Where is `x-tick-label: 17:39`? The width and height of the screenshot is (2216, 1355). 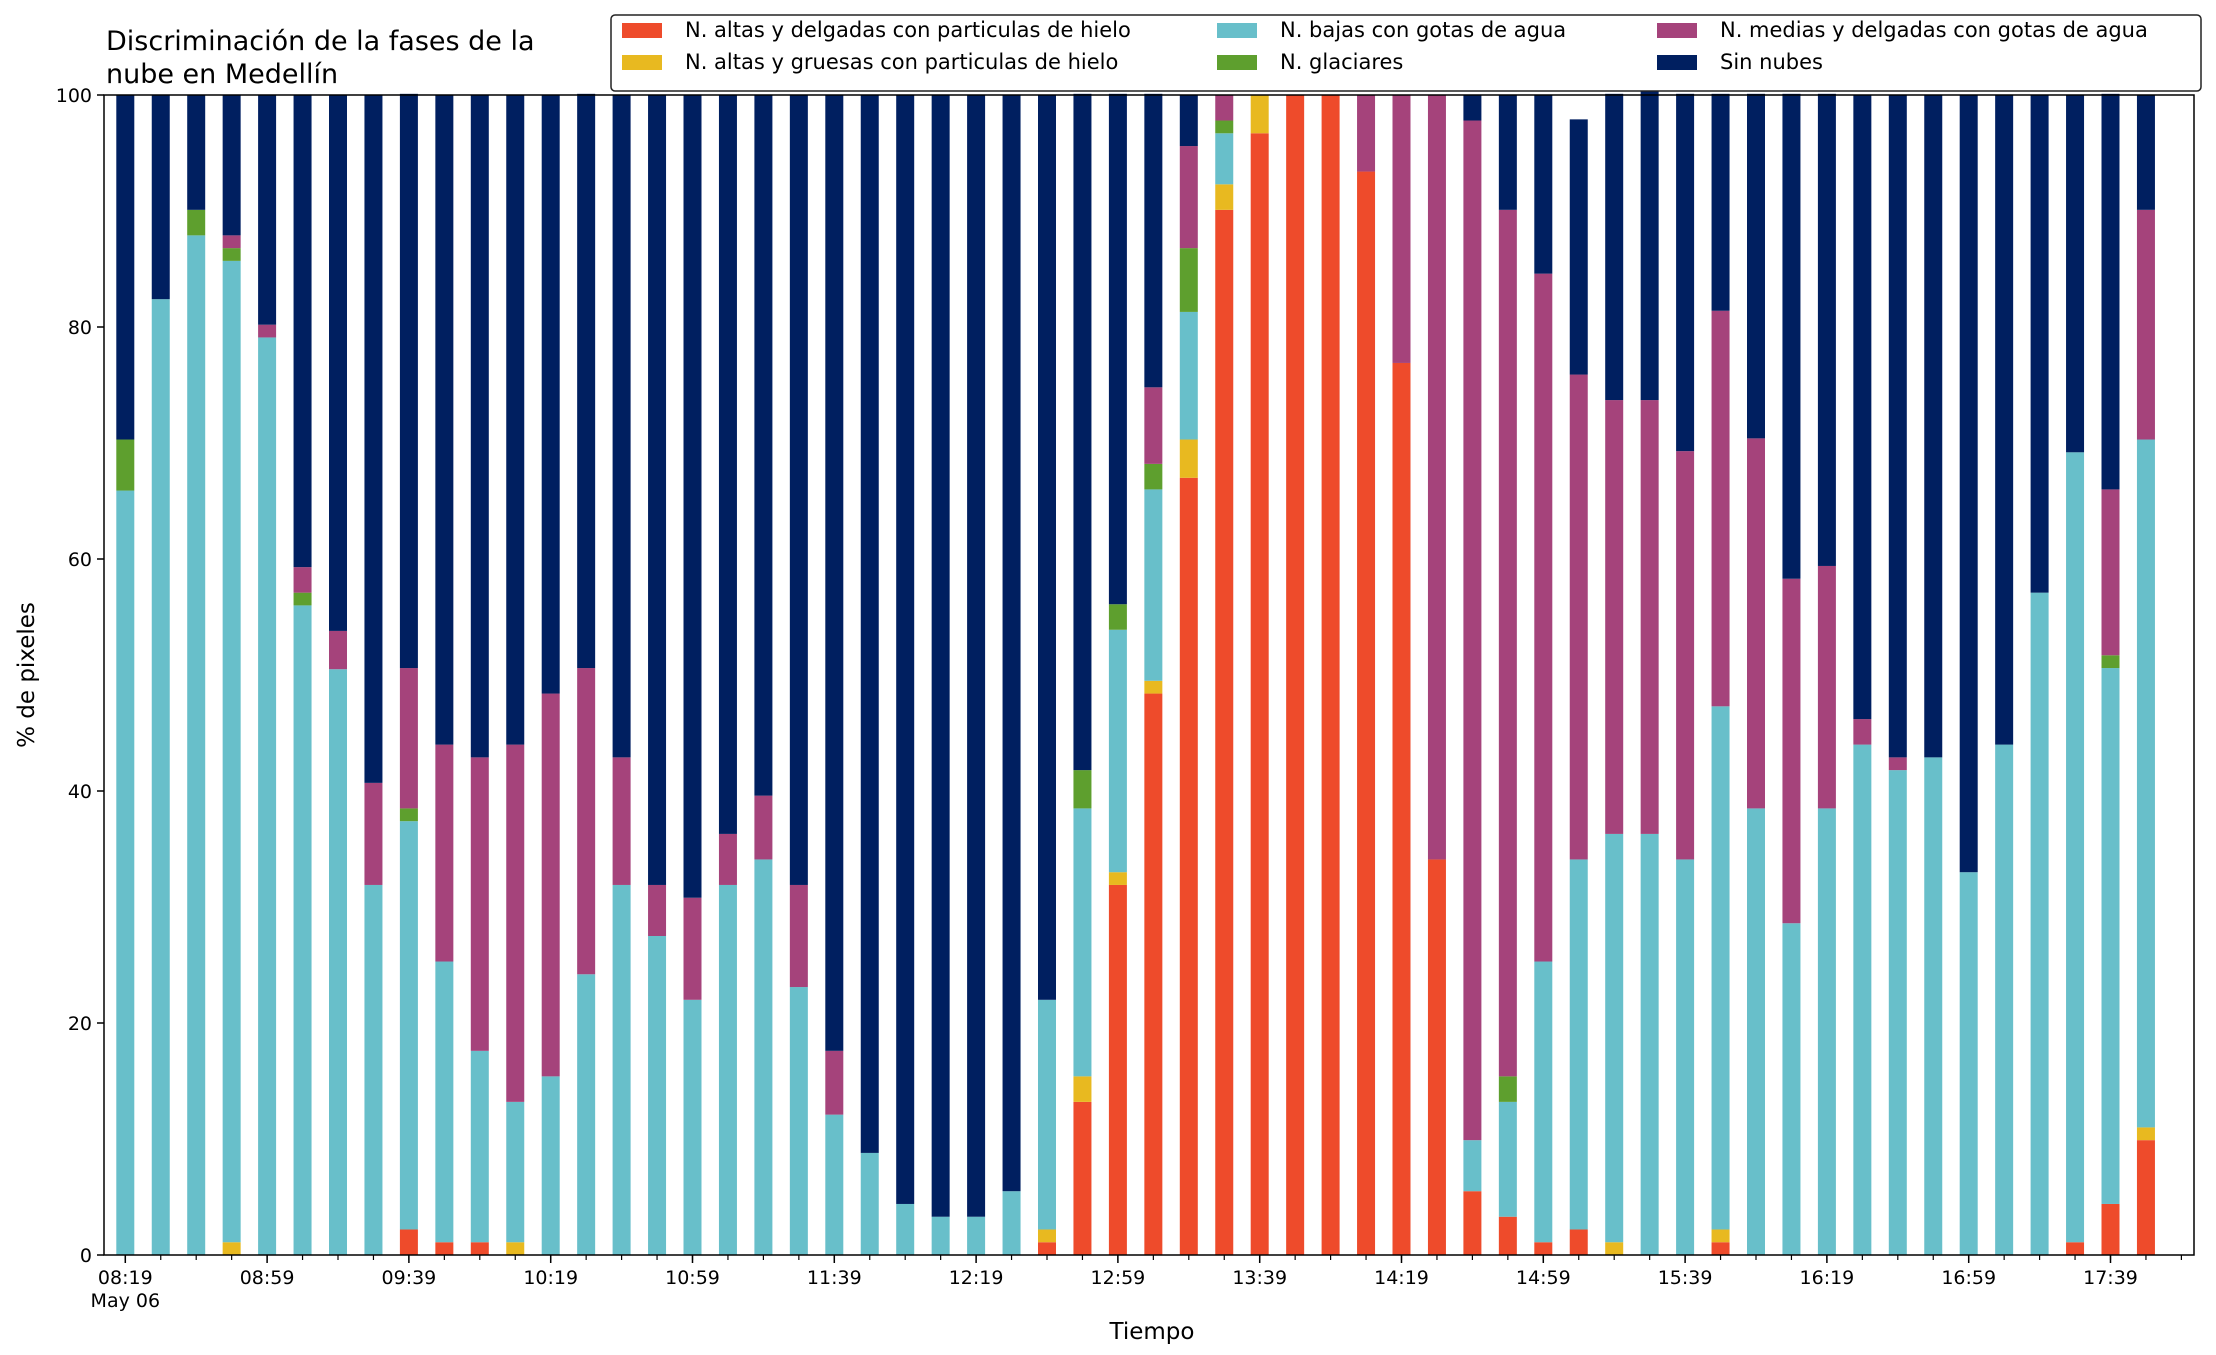 x-tick-label: 17:39 is located at coordinates (2110, 1278).